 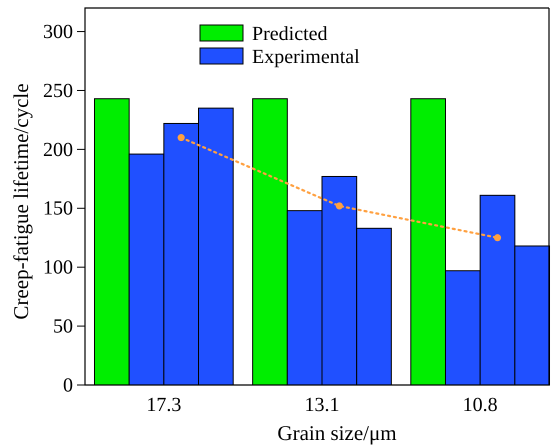 I want to click on y-tick-label: 150, so click(x=58, y=209).